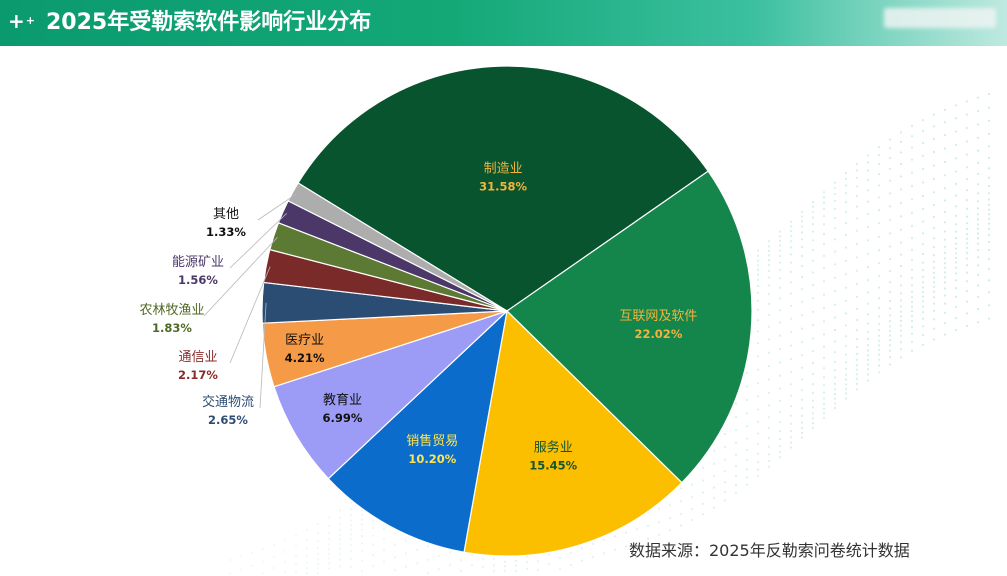  I want to click on slice-label-1: 互联网及软件, so click(658, 316).